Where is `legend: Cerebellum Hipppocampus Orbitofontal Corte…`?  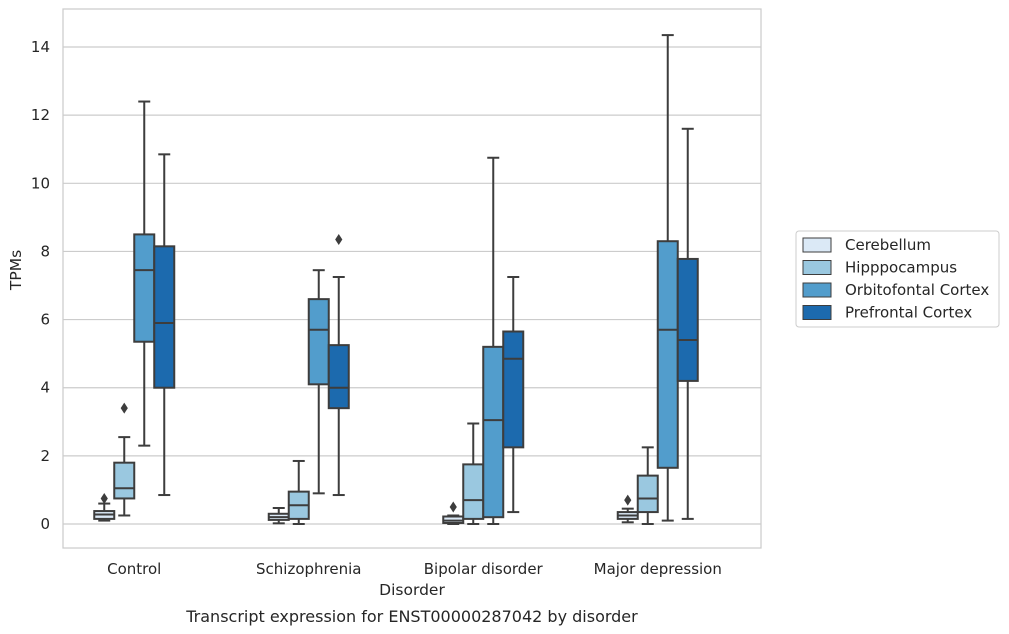 legend: Cerebellum Hipppocampus Orbitofontal Corte… is located at coordinates (897, 279).